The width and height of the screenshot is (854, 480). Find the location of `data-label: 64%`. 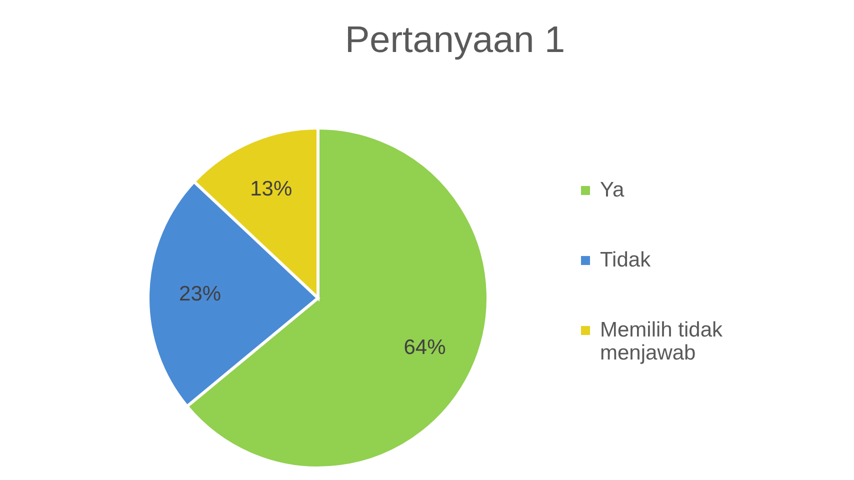

data-label: 64% is located at coordinates (425, 348).